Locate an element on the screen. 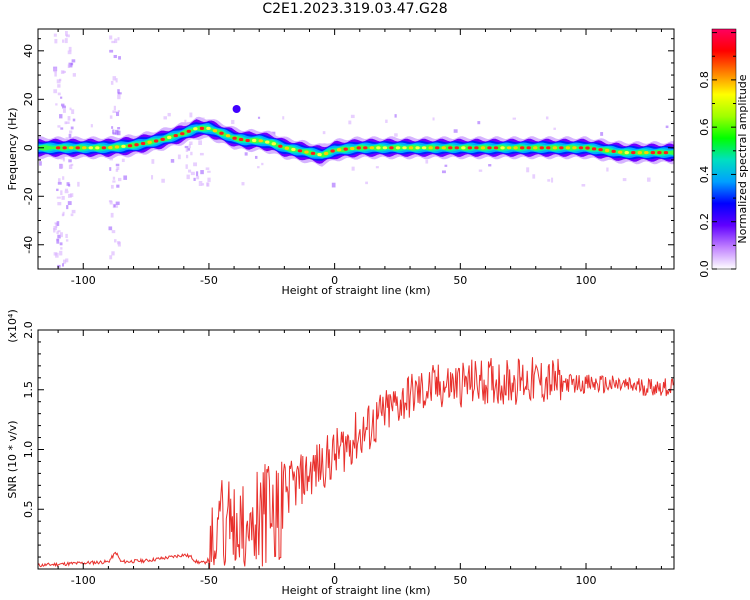 This screenshot has width=750, height=600. spectrogram-xtick-label: 100 is located at coordinates (586, 280).